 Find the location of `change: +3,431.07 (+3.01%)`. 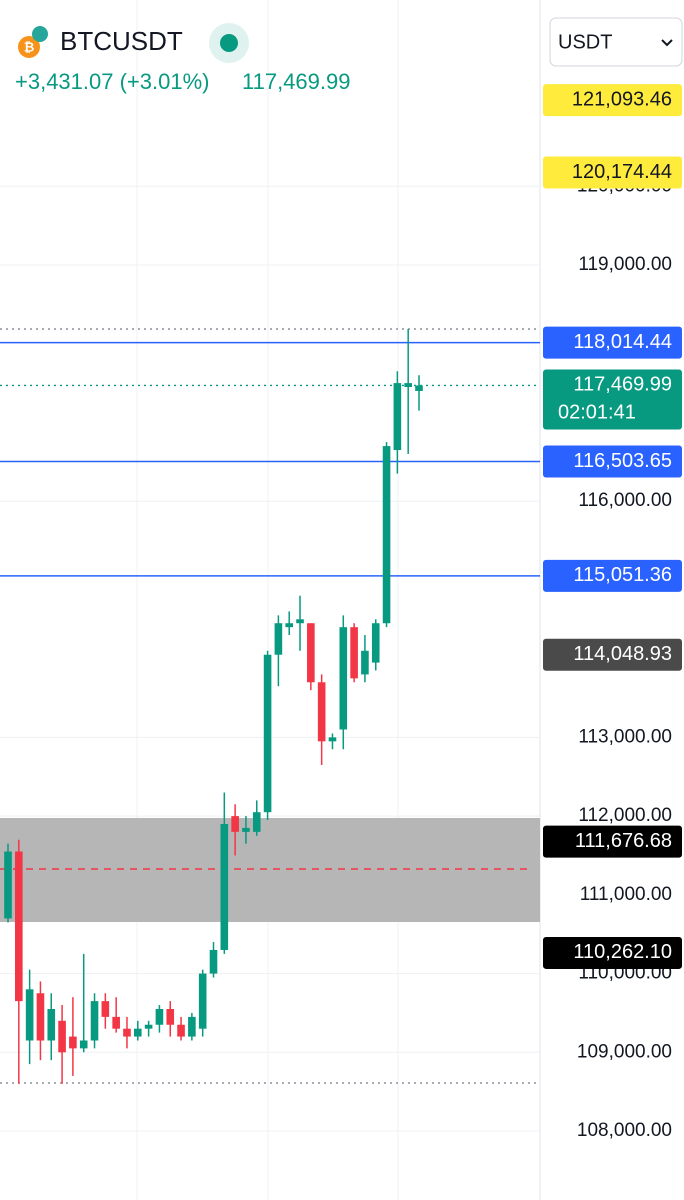

change: +3,431.07 (+3.01%) is located at coordinates (112, 81).